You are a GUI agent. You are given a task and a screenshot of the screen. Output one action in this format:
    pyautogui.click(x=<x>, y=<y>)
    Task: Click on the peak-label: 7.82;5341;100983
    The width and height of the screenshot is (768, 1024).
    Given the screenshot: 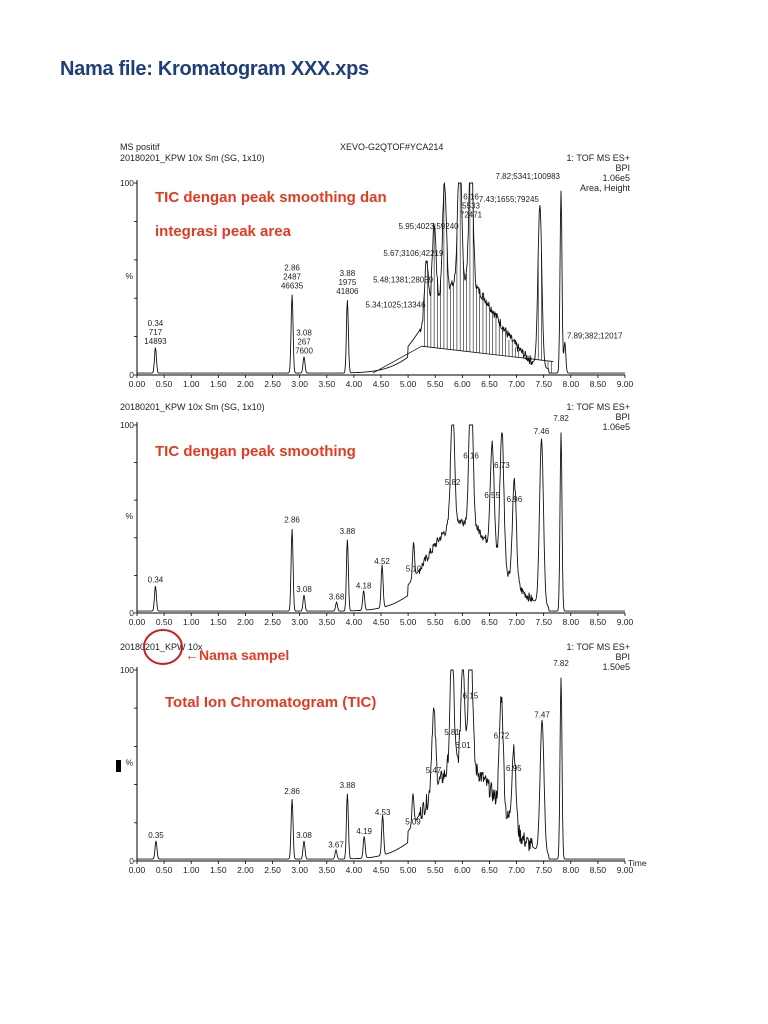 What is the action you would take?
    pyautogui.click(x=528, y=176)
    